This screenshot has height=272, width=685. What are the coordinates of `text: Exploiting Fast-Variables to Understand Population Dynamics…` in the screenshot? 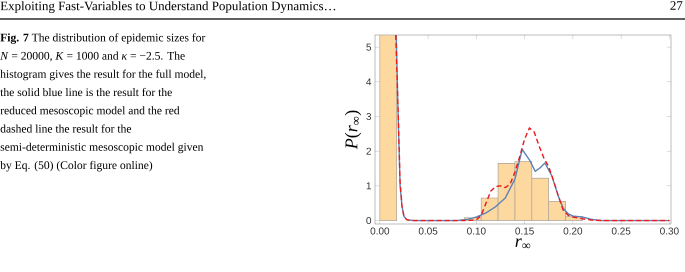 It's located at (168, 7).